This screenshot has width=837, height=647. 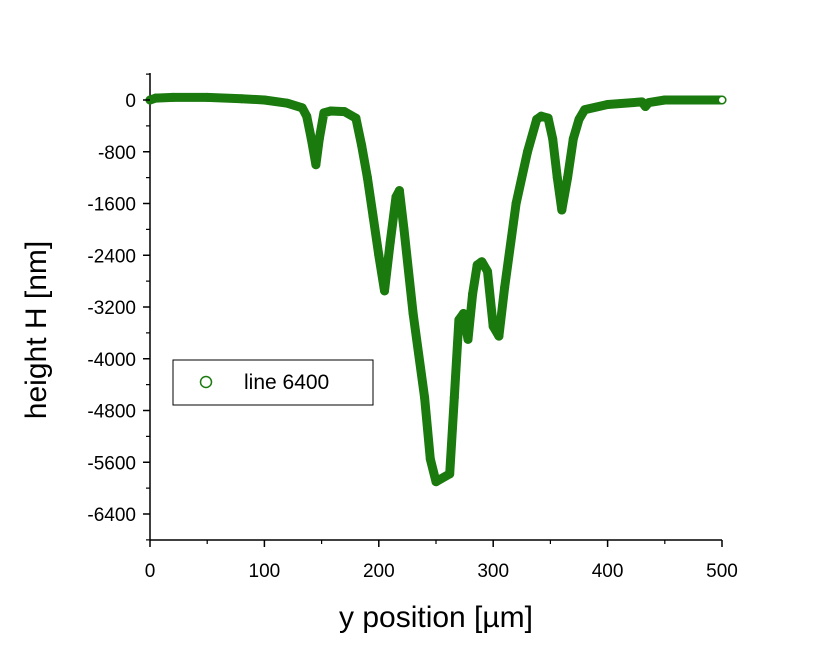 What do you see at coordinates (111, 256) in the screenshot?
I see `y-tick-label: -2400` at bounding box center [111, 256].